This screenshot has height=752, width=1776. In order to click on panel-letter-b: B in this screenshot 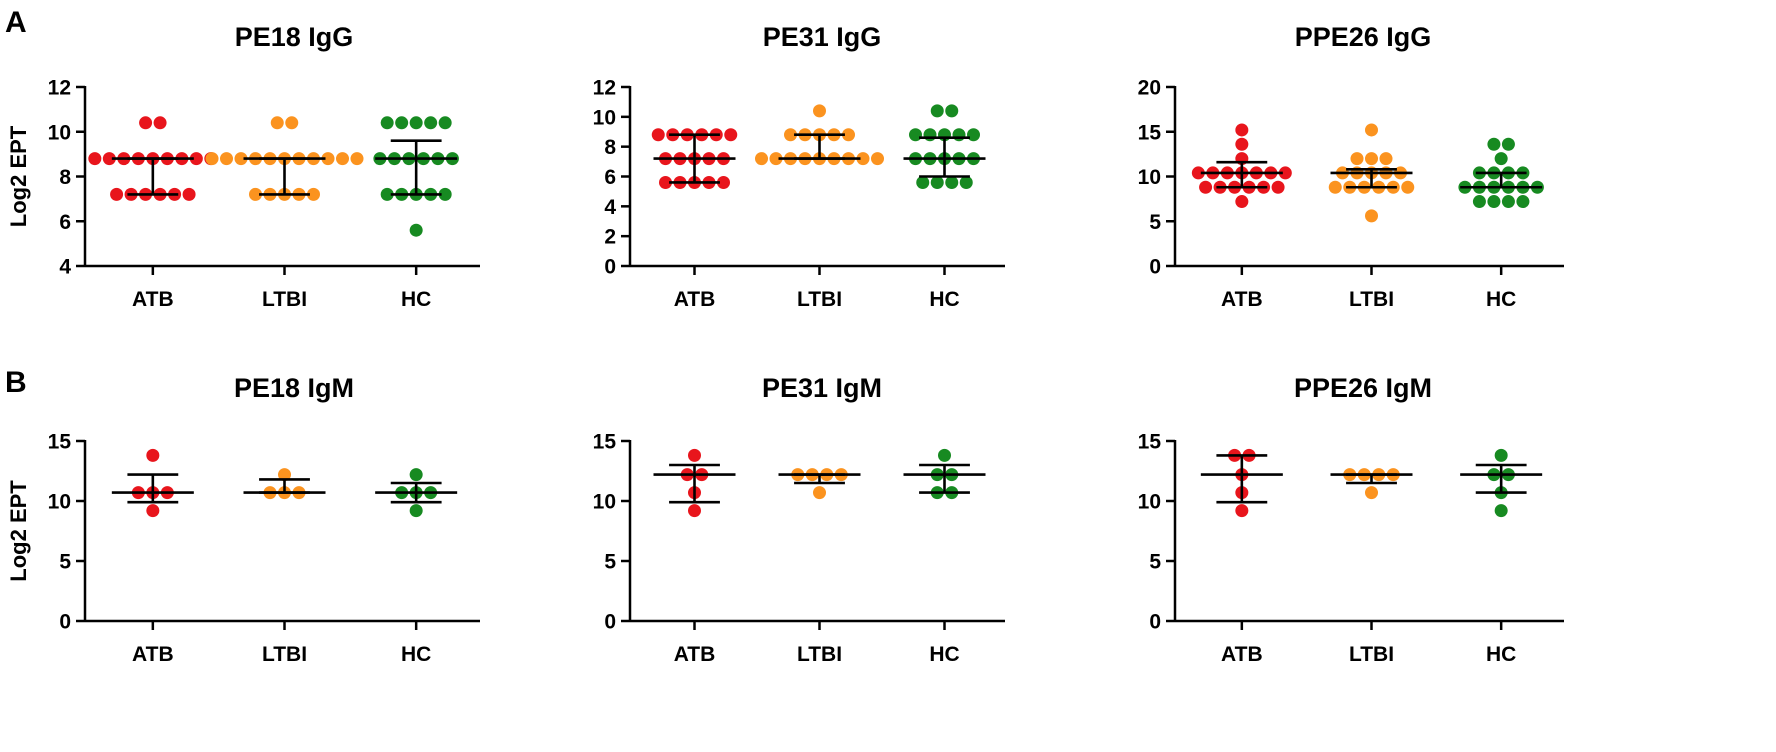, I will do `click(16, 382)`.